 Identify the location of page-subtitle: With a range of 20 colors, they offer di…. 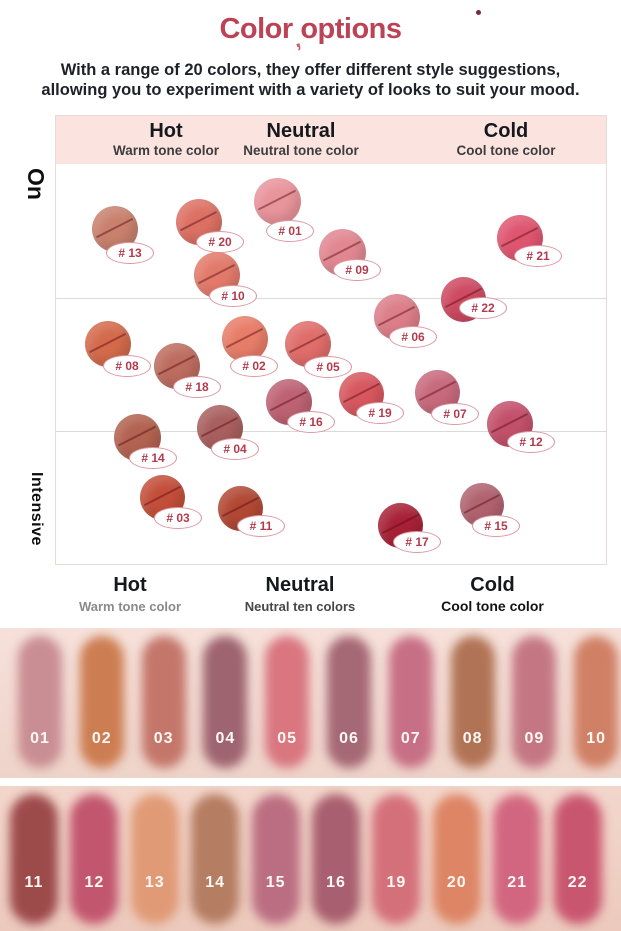
(310, 80).